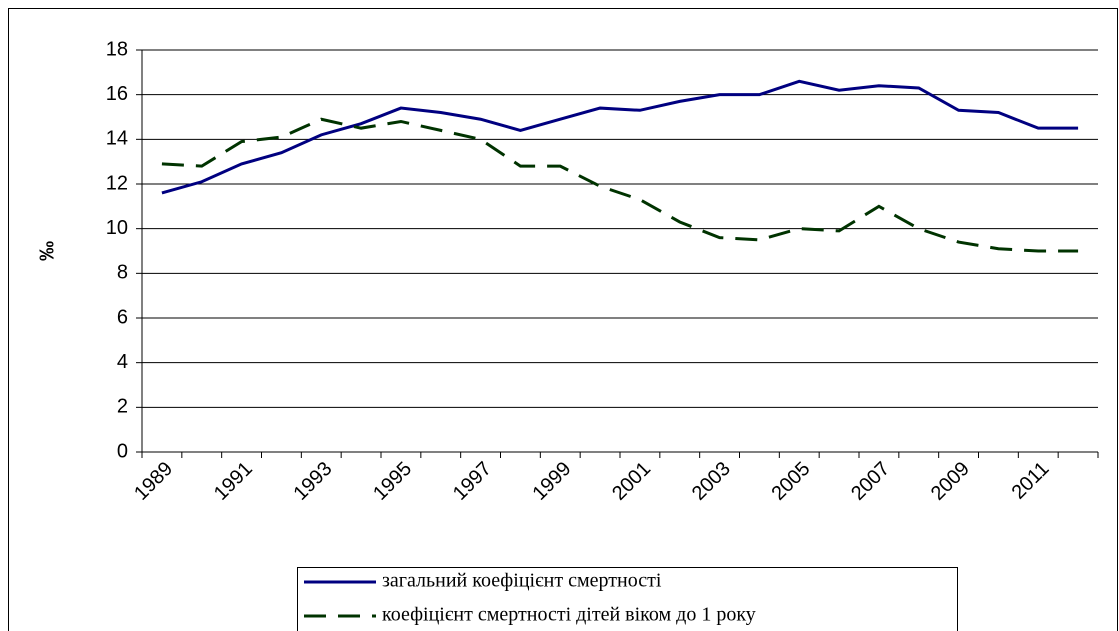  Describe the element at coordinates (551, 481) in the screenshot. I see `x-tick-label: 1999` at that location.